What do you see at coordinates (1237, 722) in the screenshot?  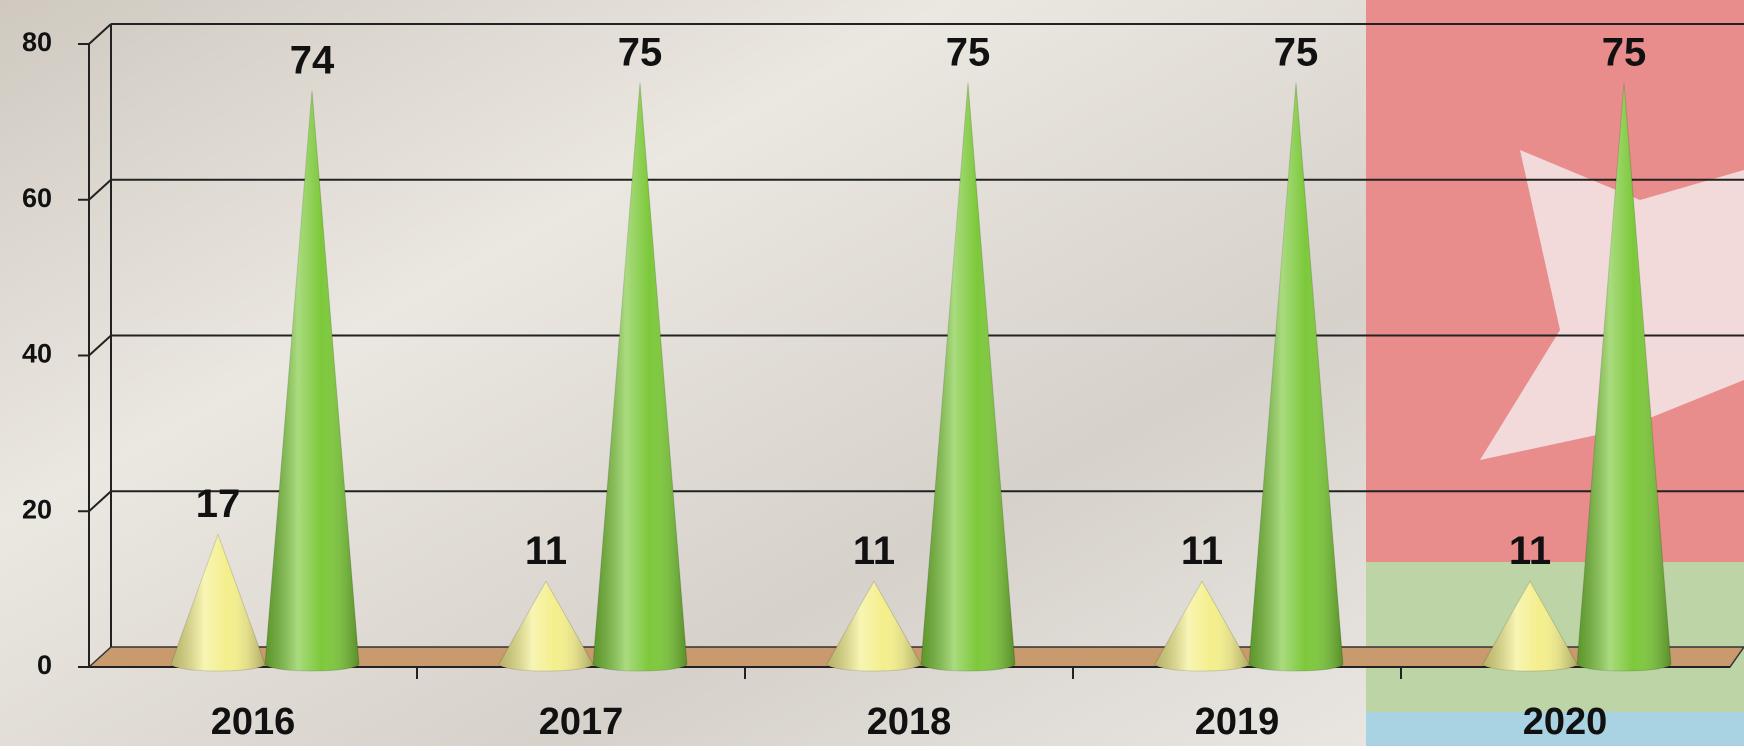 I see `x-tick-label: 2019` at bounding box center [1237, 722].